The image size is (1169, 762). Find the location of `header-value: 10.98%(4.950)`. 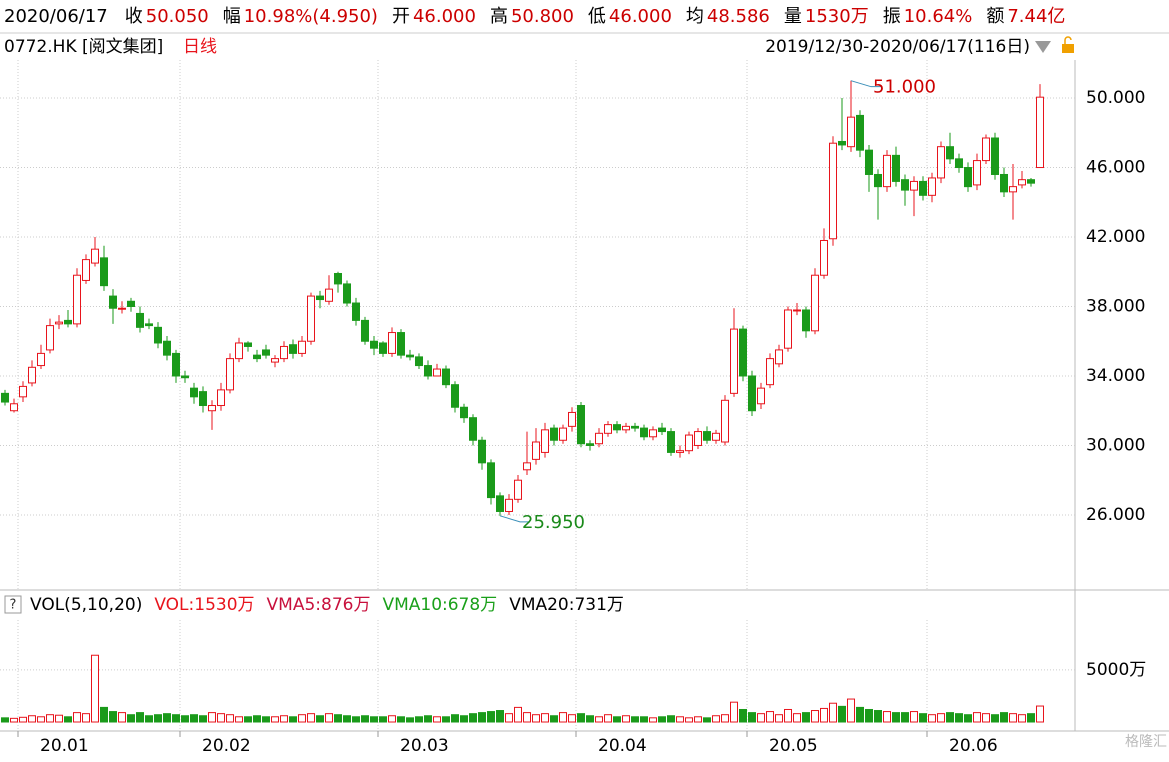

header-value: 10.98%(4.950) is located at coordinates (311, 16).